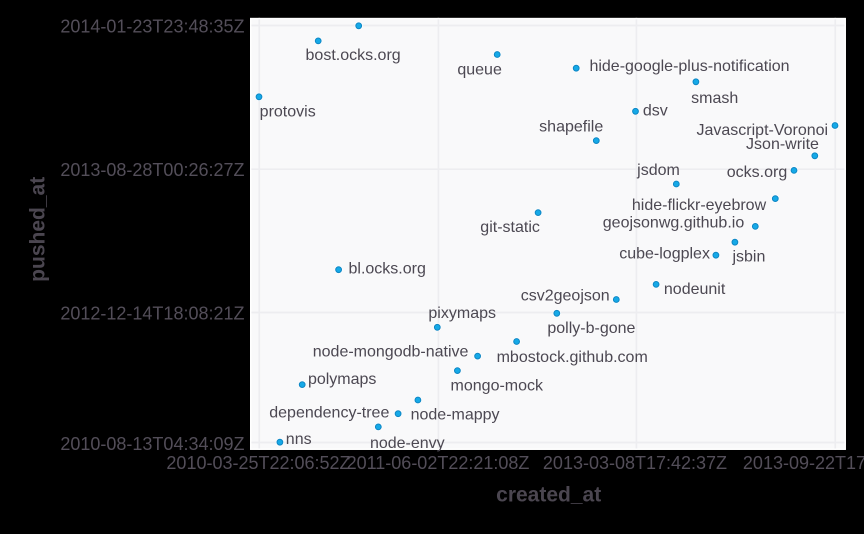 This screenshot has height=534, width=864. I want to click on svg-text: created_at, so click(548, 494).